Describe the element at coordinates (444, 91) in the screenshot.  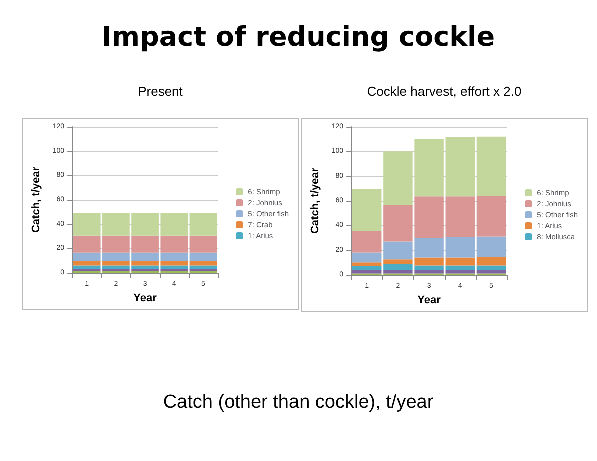
I see `chart-title: Cockle harvest, effort x 2.0` at that location.